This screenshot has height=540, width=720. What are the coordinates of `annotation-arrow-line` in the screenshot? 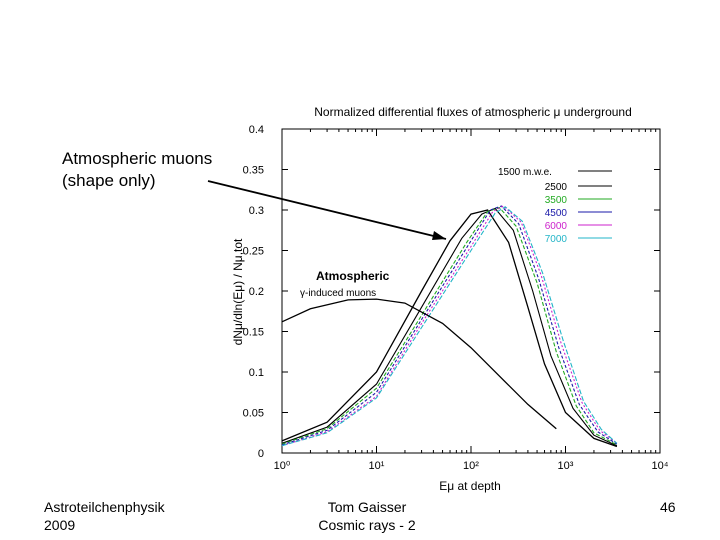 It's located at (327, 210).